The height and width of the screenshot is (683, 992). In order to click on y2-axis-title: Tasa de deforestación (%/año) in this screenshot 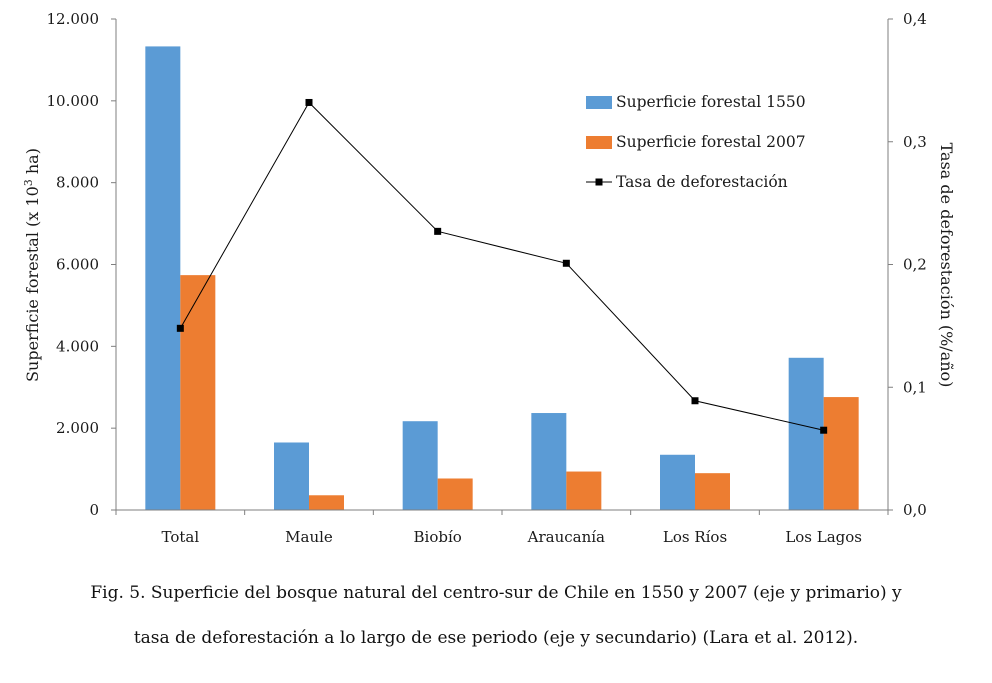, I will do `click(946, 265)`.